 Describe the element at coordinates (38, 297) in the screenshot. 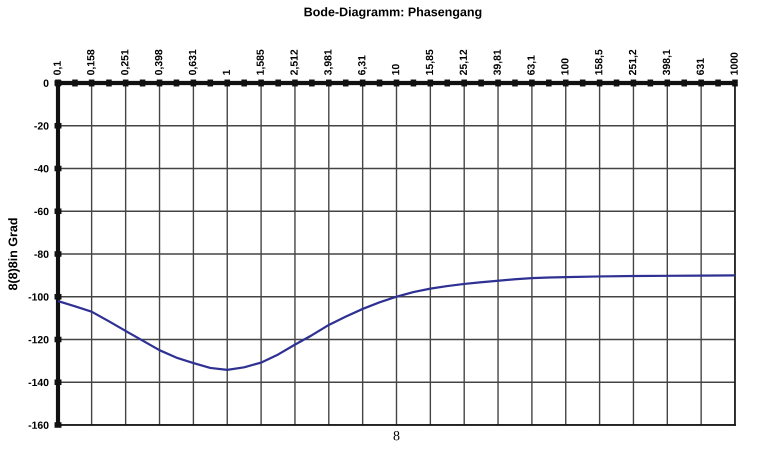

I see `y-tick-label: -100` at that location.